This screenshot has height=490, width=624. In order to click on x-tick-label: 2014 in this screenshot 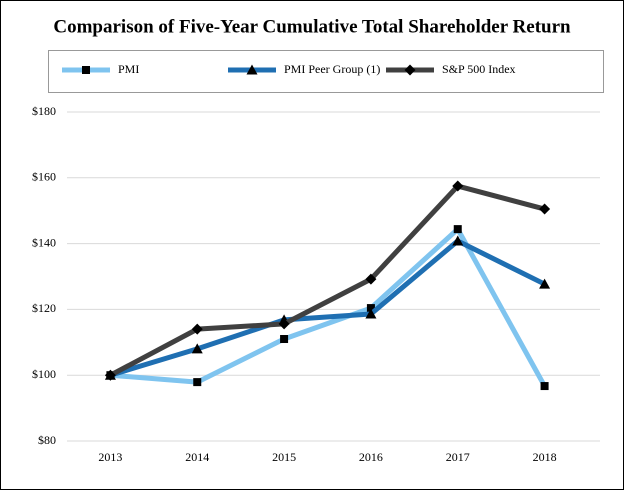, I will do `click(197, 457)`.